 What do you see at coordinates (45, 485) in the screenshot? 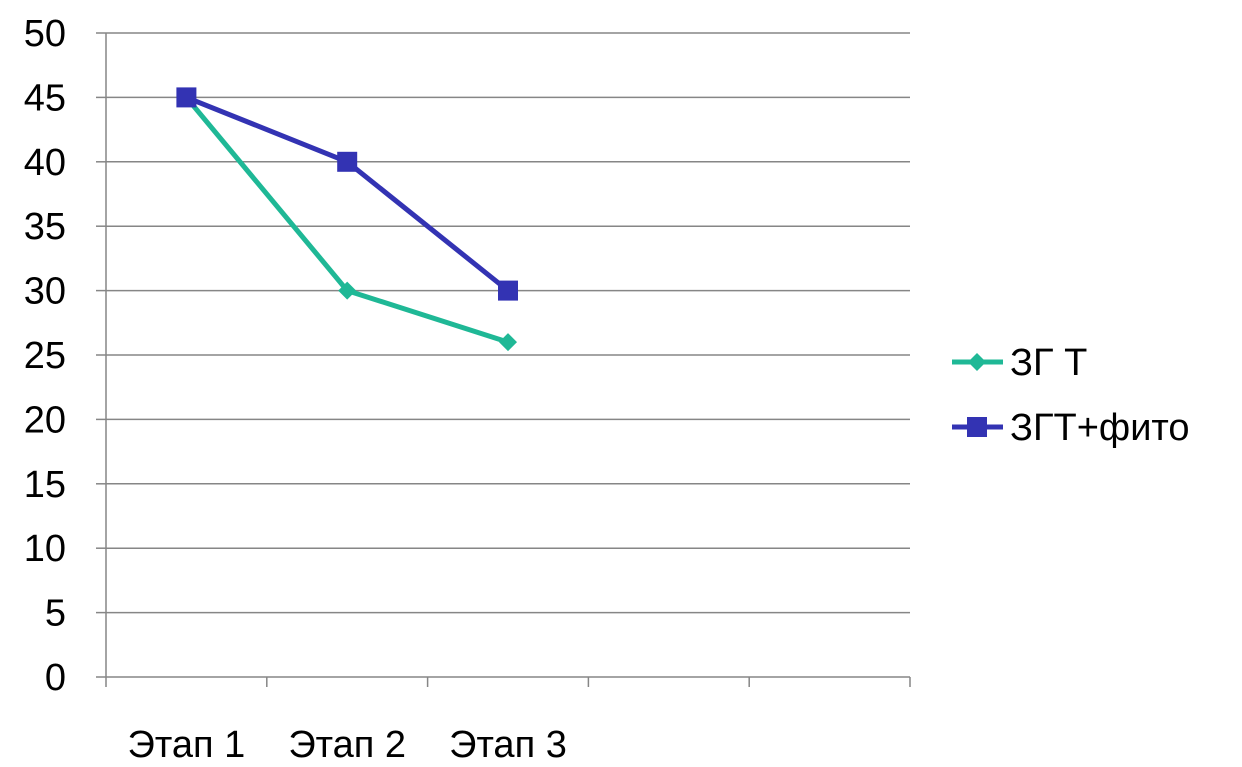
I see `y-tick-label: 15` at bounding box center [45, 485].